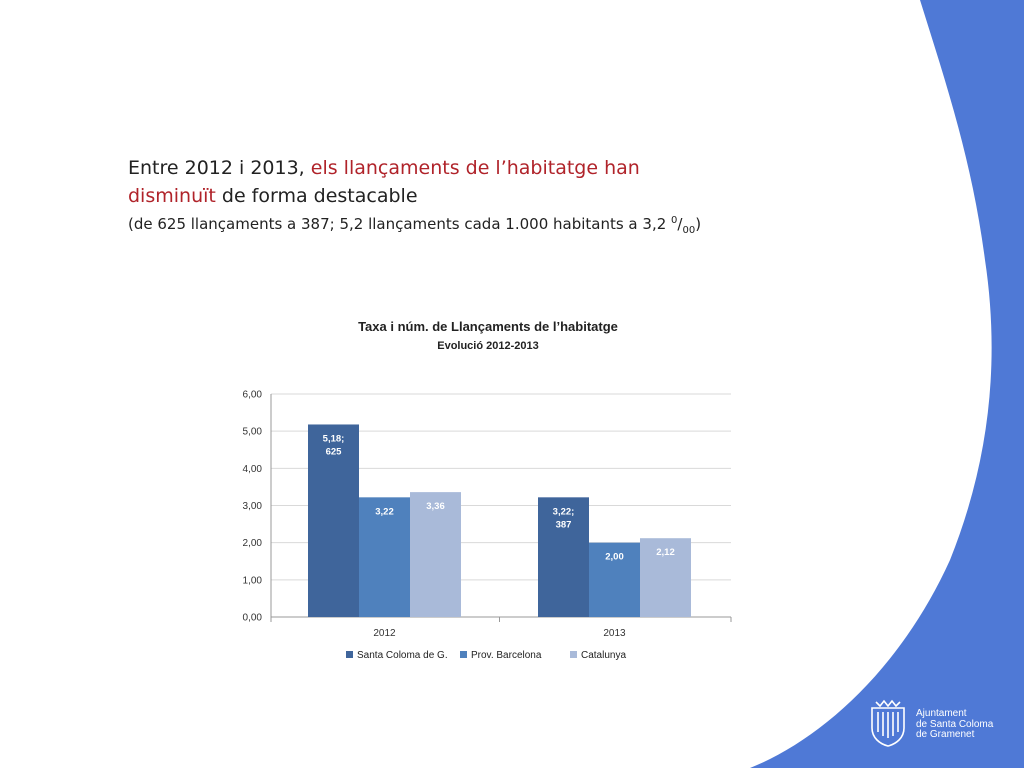 This screenshot has height=768, width=1024. What do you see at coordinates (614, 633) in the screenshot?
I see `x-tick-label: 2013` at bounding box center [614, 633].